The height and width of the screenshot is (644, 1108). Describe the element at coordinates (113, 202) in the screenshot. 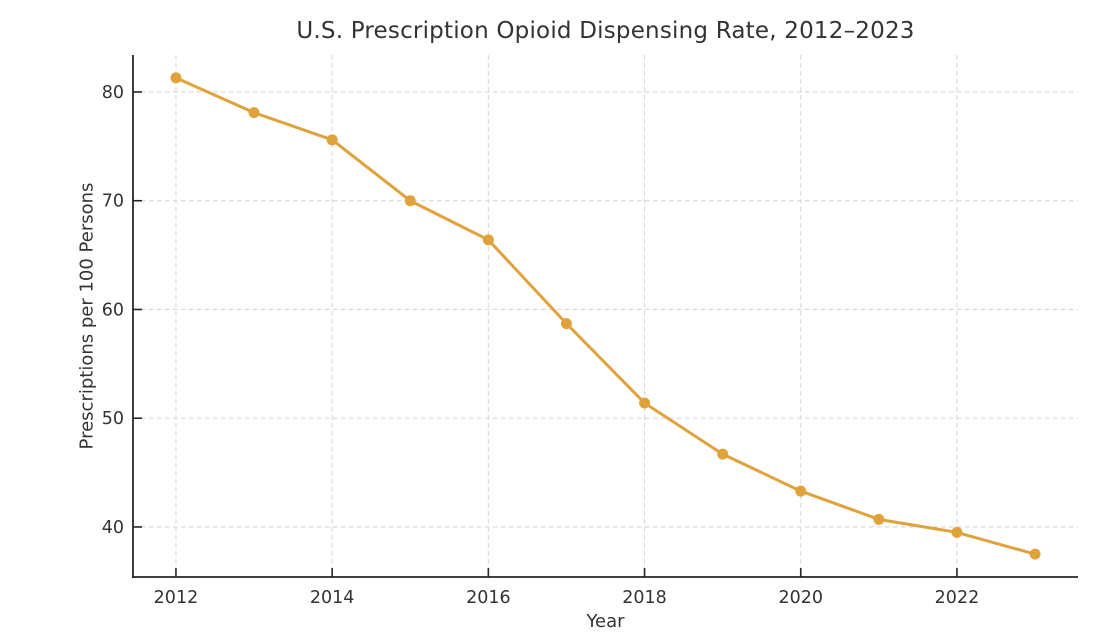

I see `y-tick-label: 70` at that location.